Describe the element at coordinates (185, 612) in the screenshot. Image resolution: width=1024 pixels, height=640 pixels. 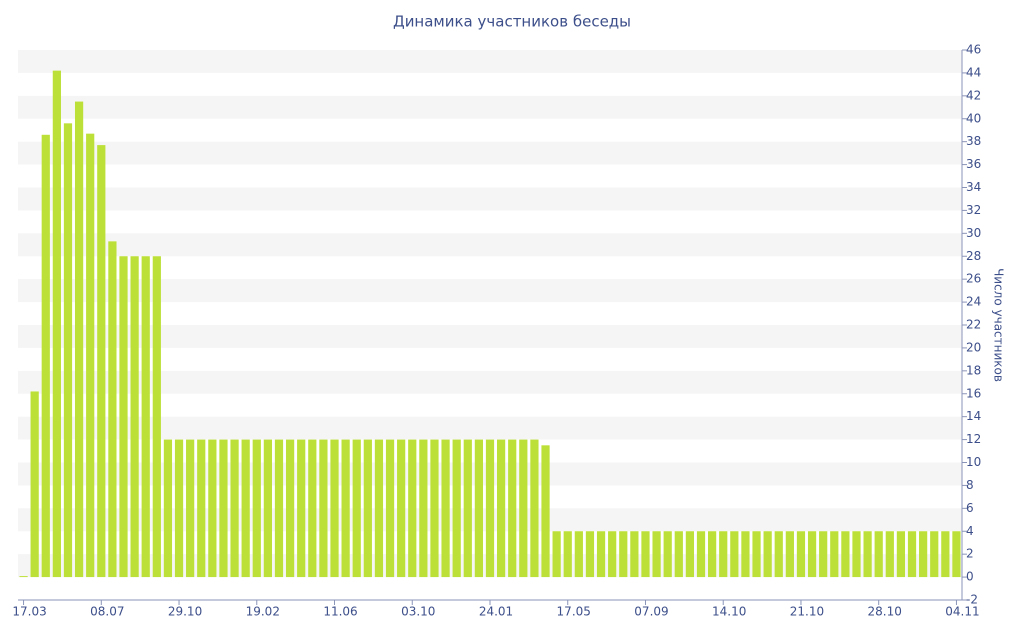
I see `x-tick-label: 29.10` at that location.